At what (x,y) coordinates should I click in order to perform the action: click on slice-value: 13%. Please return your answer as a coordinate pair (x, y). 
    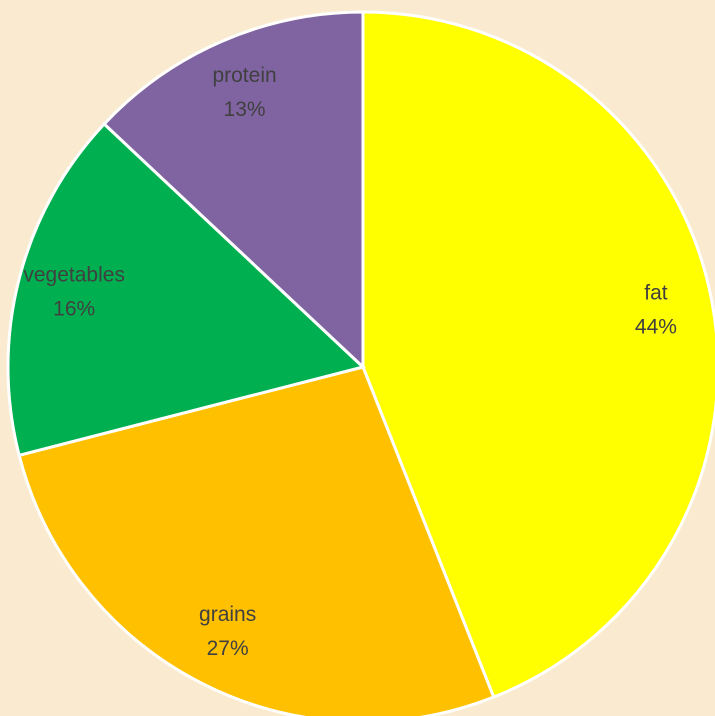
    Looking at the image, I should click on (245, 109).